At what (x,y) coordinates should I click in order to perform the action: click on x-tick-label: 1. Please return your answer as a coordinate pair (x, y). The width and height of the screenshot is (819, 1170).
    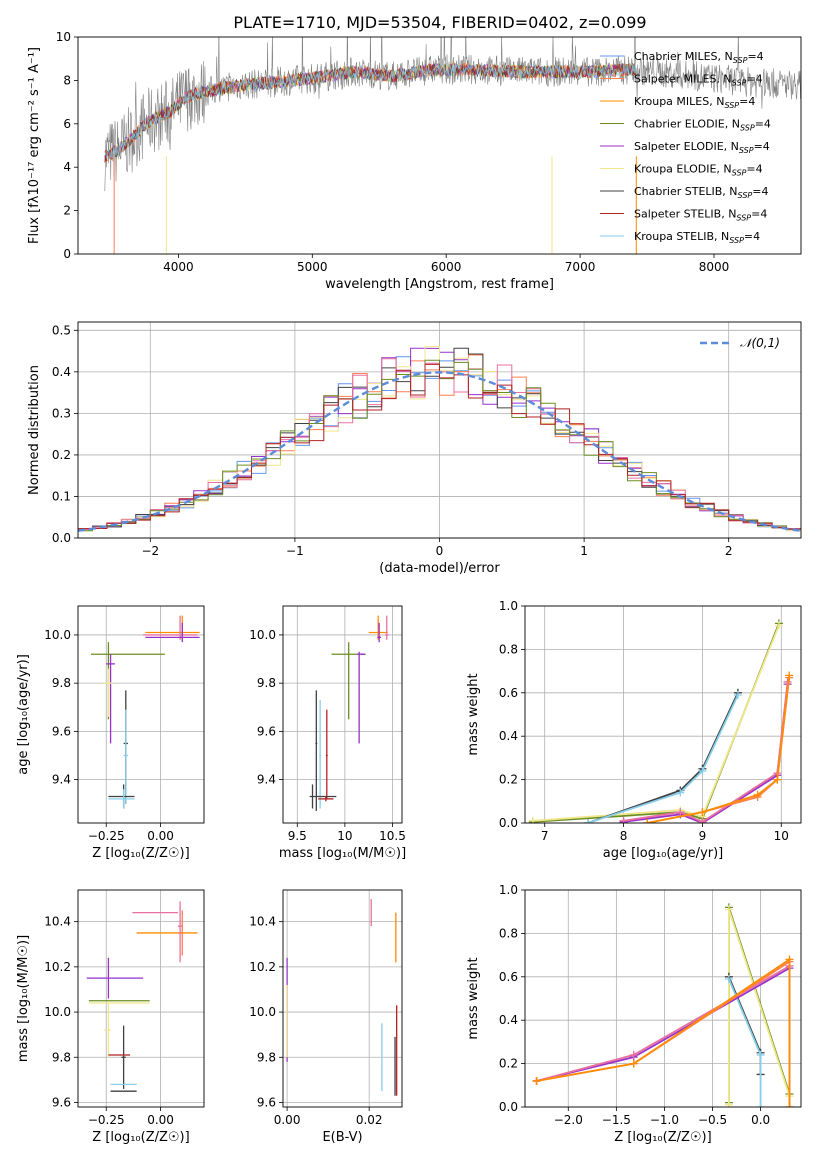
    Looking at the image, I should click on (584, 551).